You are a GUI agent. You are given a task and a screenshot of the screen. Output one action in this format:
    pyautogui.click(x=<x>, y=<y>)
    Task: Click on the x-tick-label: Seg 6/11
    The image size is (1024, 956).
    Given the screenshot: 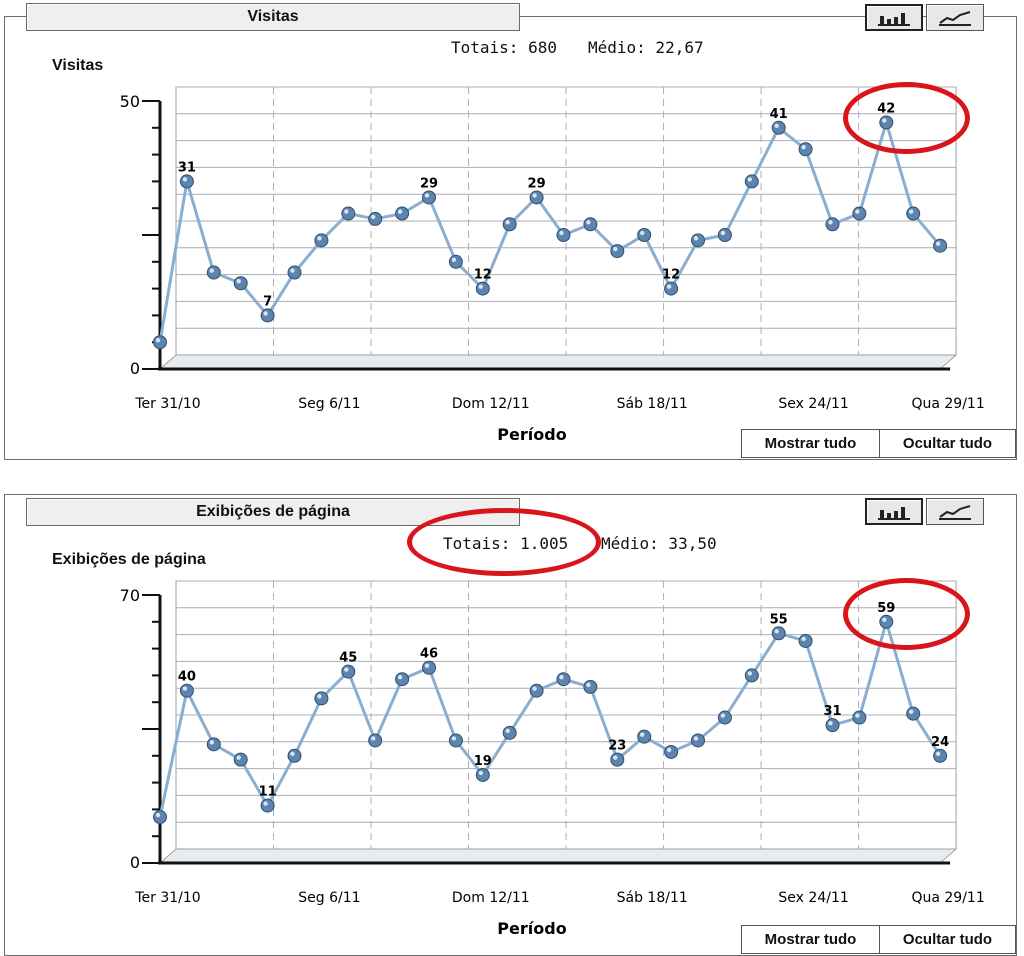 What is the action you would take?
    pyautogui.click(x=329, y=898)
    